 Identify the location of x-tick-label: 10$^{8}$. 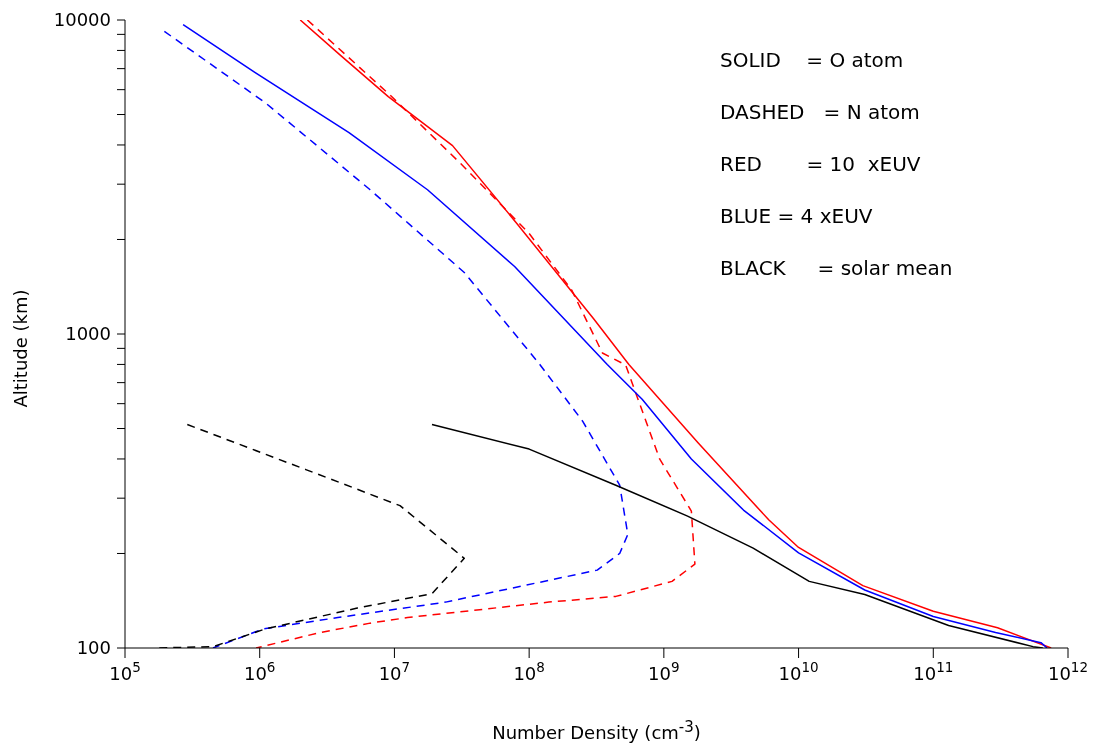
(529, 671).